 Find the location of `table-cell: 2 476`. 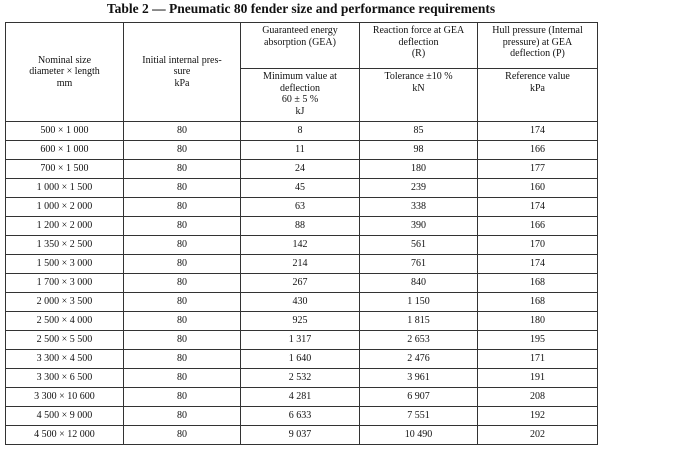

table-cell: 2 476 is located at coordinates (418, 359).